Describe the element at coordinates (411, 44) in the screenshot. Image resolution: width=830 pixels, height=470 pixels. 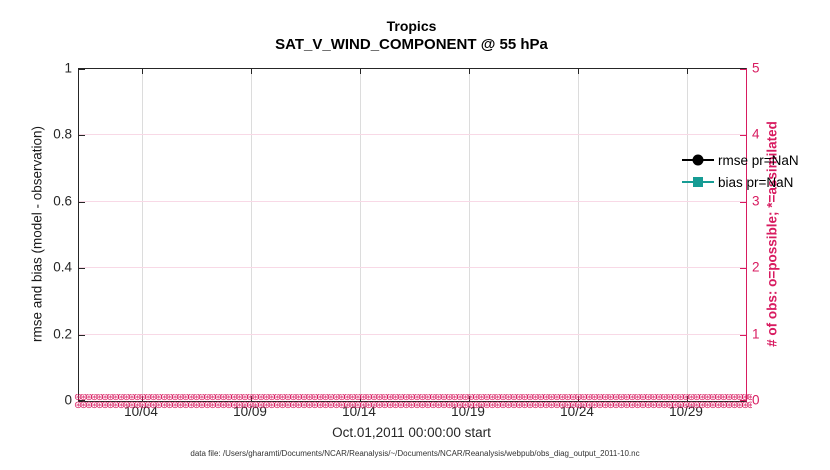
I see `chart-subtitle: SAT_V_WIND_COMPONENT @ 55 hPa` at that location.